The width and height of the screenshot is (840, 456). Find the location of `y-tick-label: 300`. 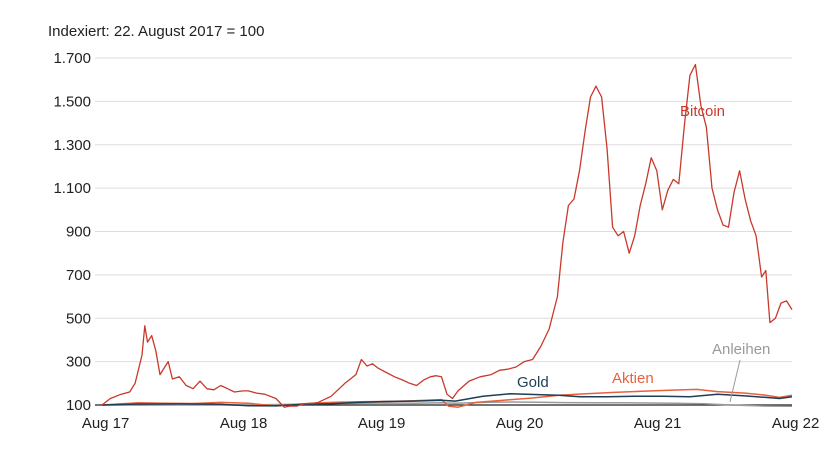

y-tick-label: 300 is located at coordinates (78, 362).